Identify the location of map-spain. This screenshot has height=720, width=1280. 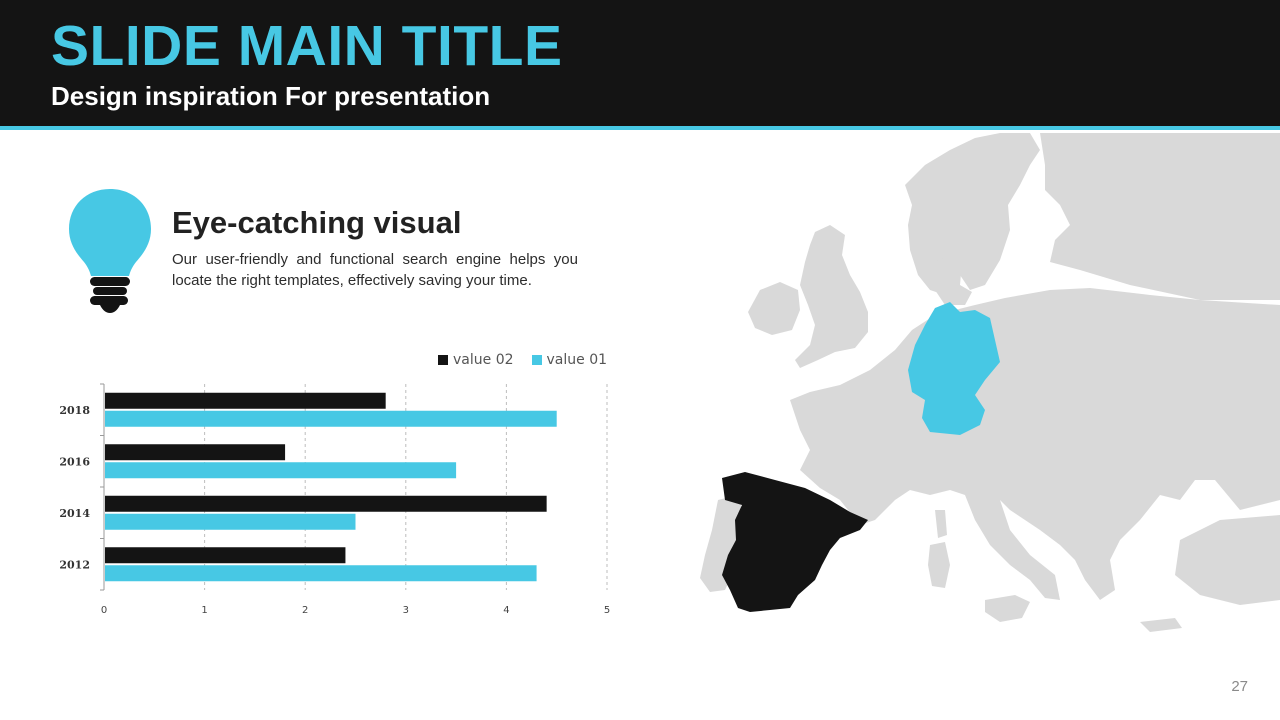
(795, 542).